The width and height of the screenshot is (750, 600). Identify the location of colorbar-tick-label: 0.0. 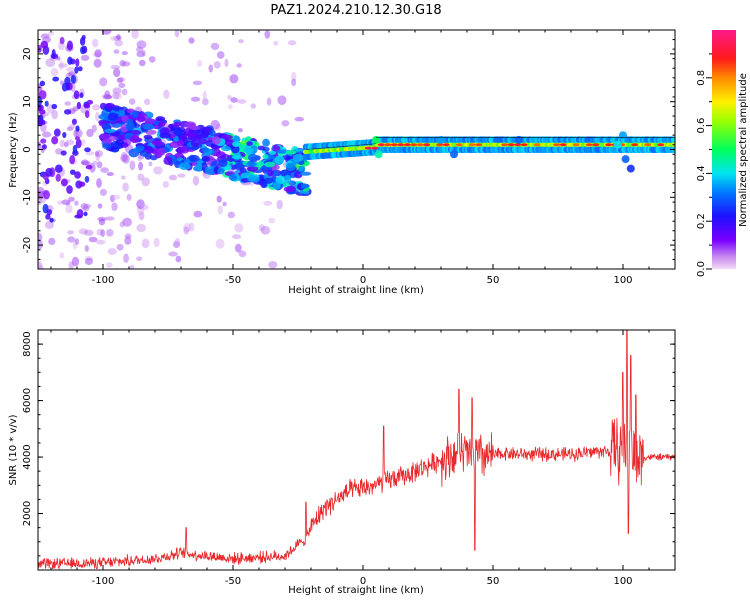
(701, 269).